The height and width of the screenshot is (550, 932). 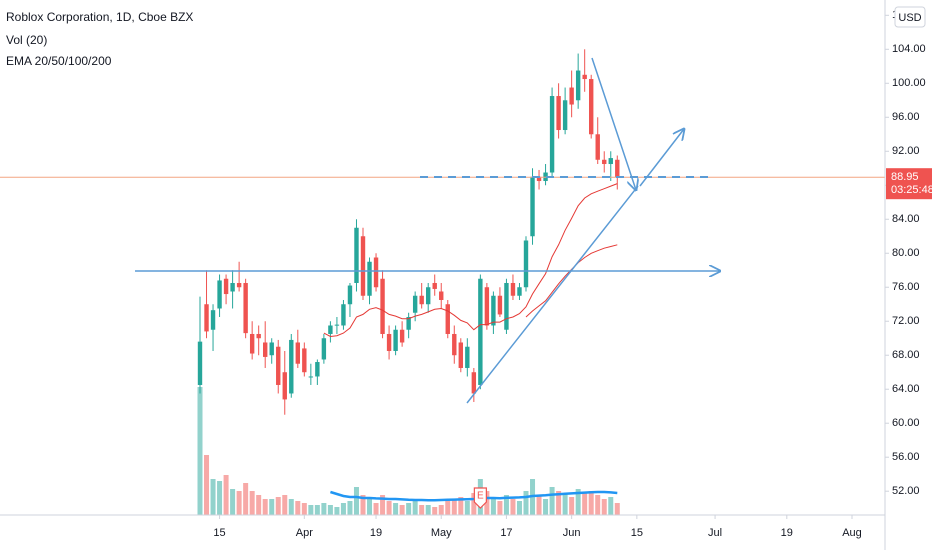 I want to click on ema-line, so click(x=470, y=260).